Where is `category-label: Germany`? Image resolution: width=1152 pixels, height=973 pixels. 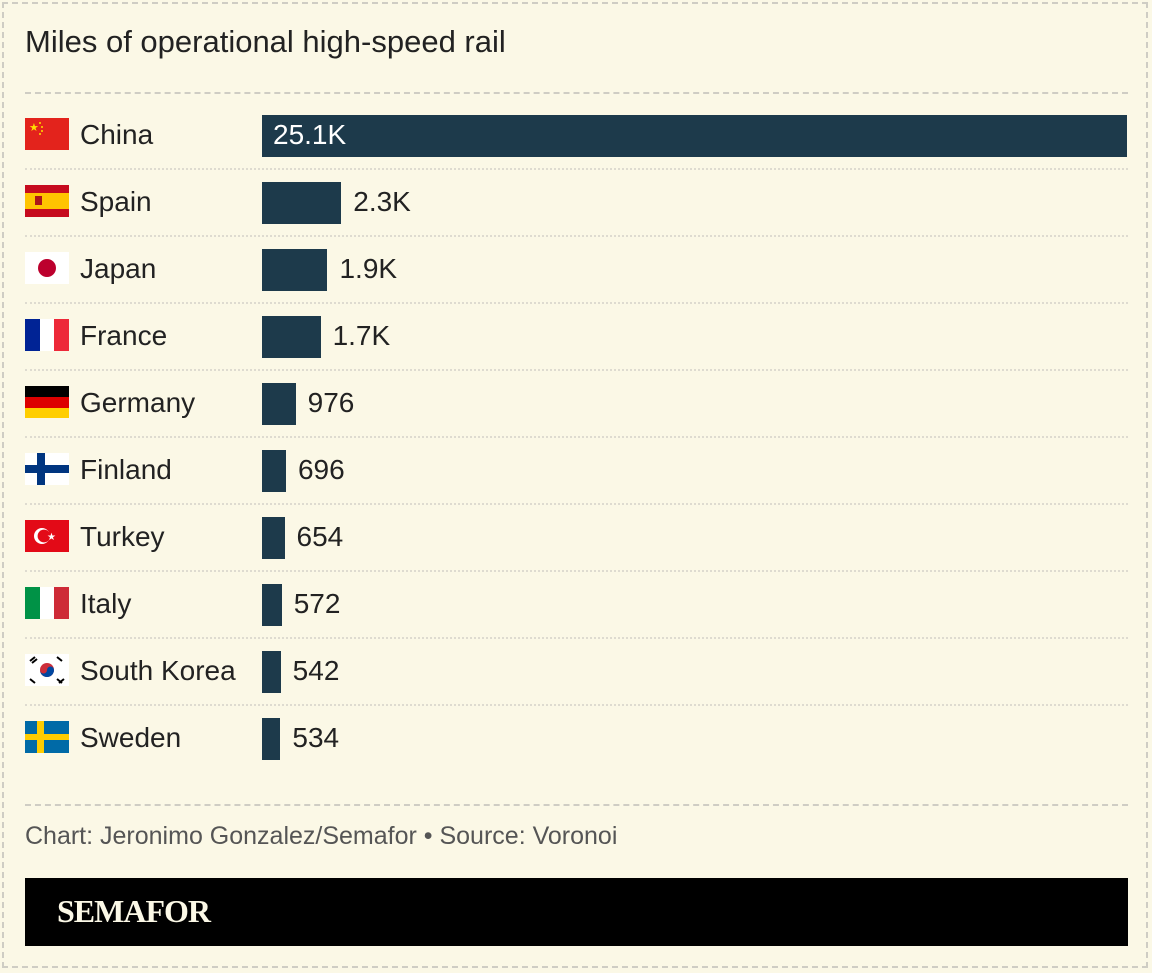
category-label: Germany is located at coordinates (138, 402).